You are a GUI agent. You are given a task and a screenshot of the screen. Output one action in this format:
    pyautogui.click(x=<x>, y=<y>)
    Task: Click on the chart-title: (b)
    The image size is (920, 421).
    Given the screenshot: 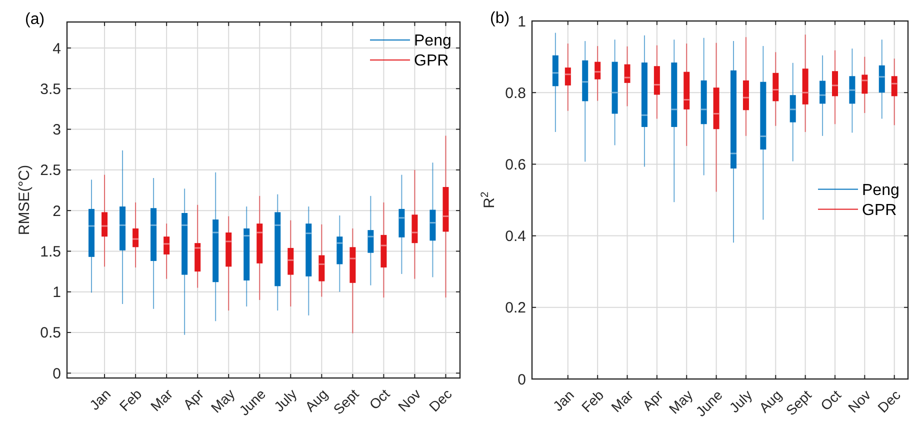 What is the action you would take?
    pyautogui.click(x=500, y=18)
    